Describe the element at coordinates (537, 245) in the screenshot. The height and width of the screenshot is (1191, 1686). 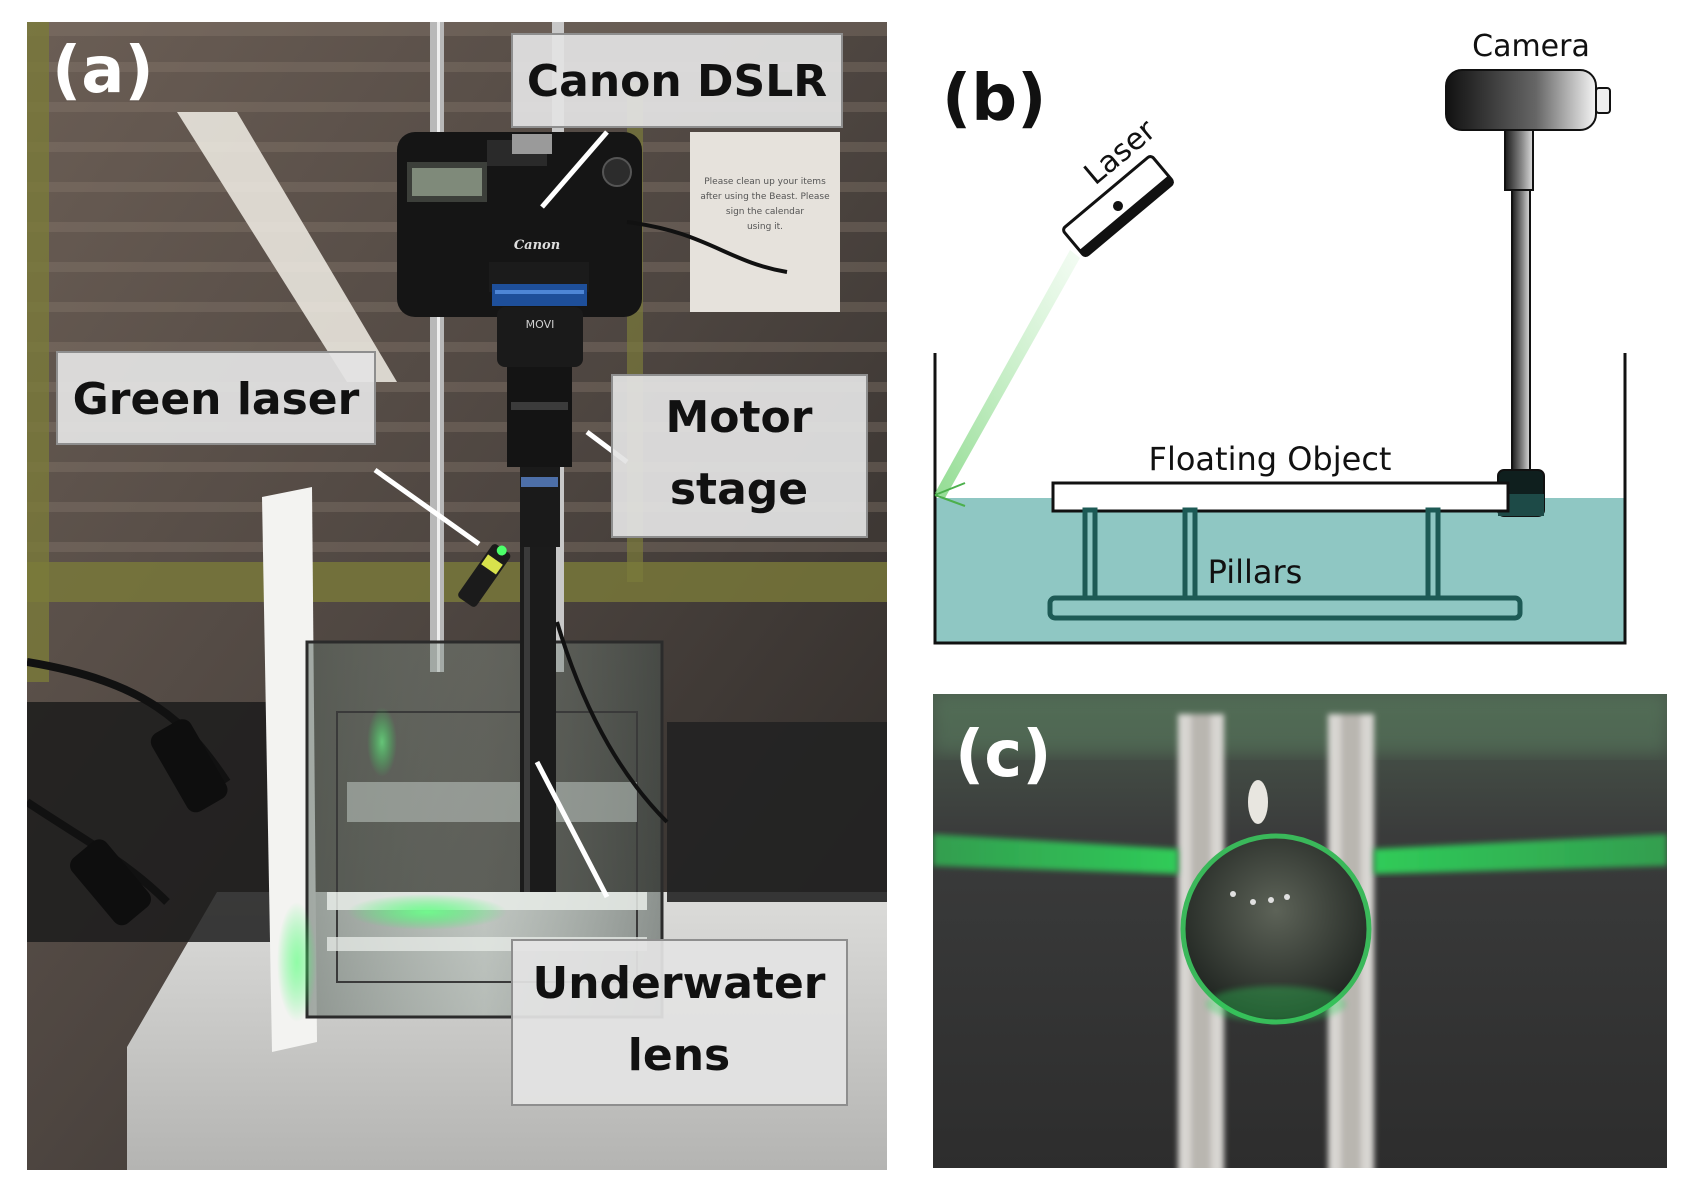
I see `camera-brand-text: Canon` at that location.